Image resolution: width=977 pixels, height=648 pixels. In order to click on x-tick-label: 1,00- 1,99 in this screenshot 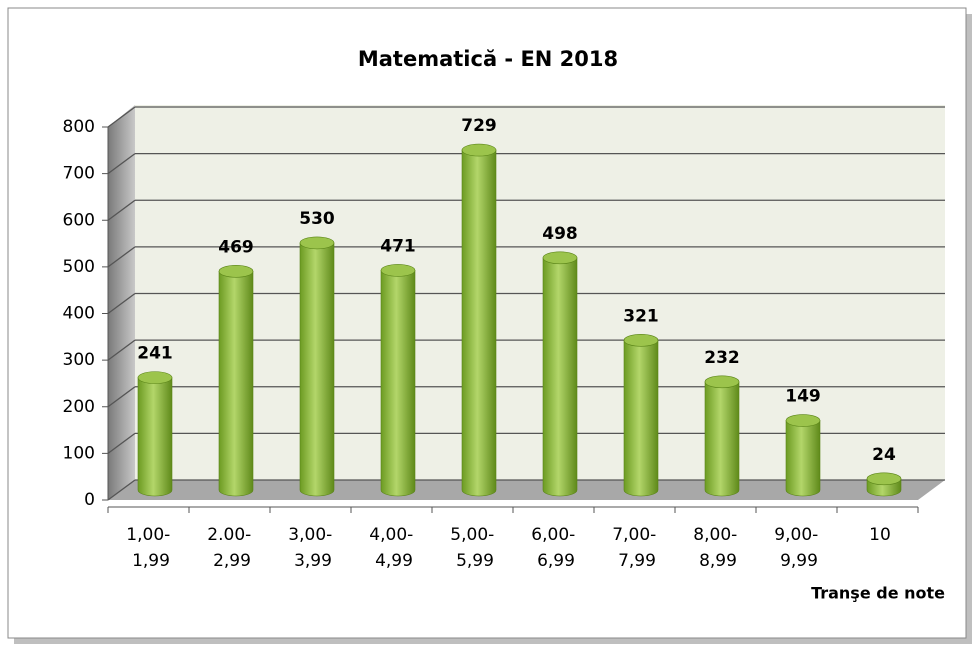, I will do `click(150, 548)`.